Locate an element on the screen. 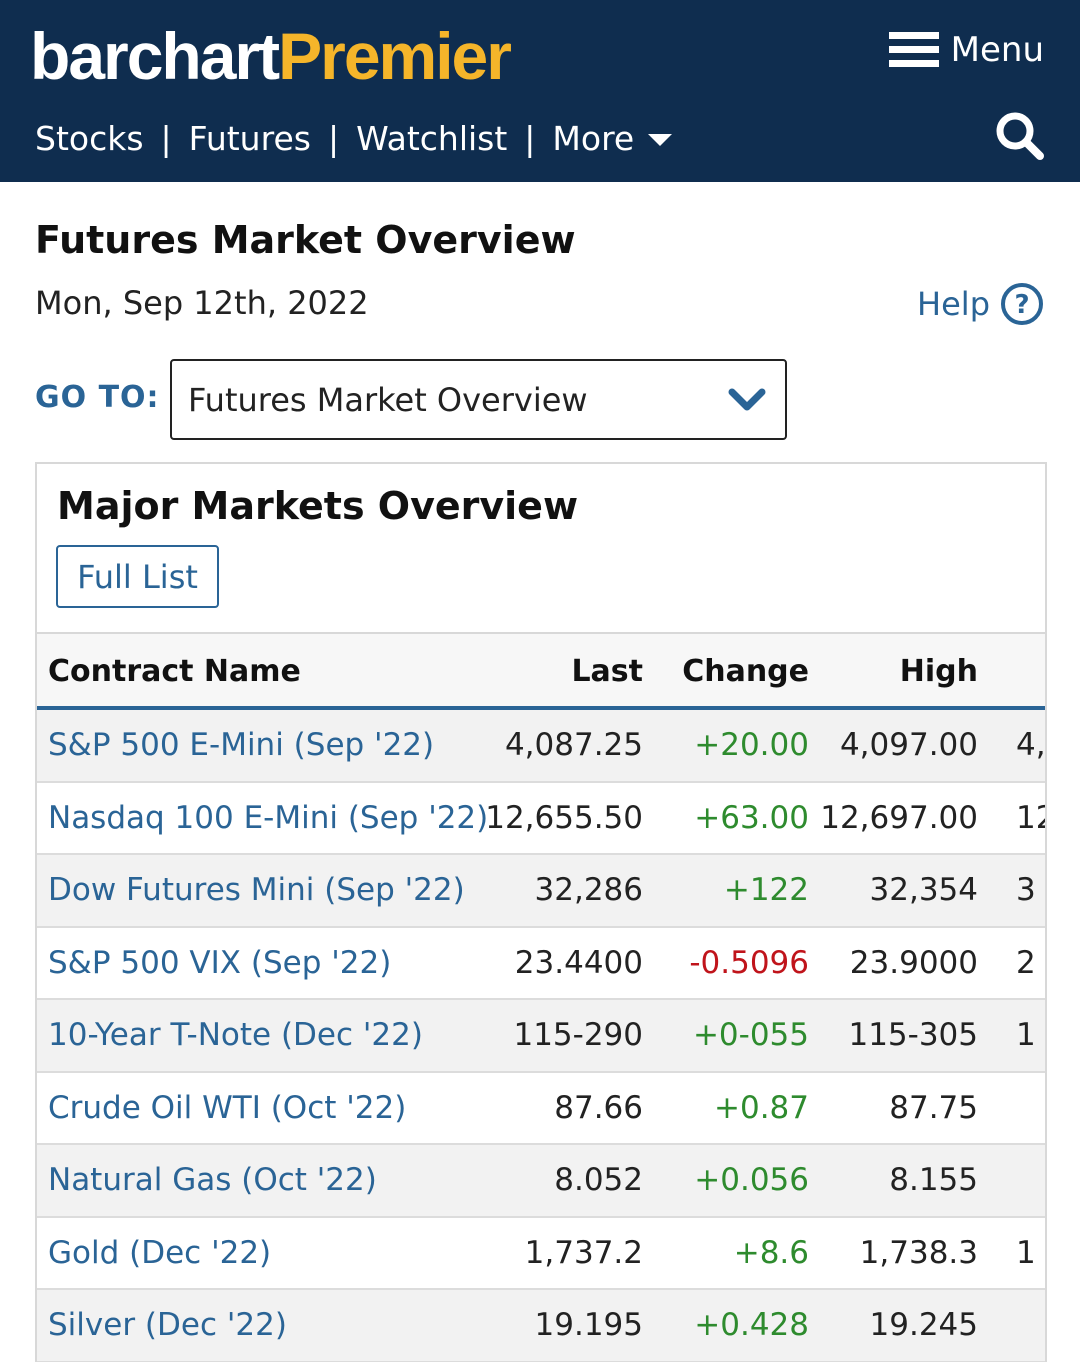 This screenshot has height=1362, width=1080. column-header-high: High is located at coordinates (938, 671).